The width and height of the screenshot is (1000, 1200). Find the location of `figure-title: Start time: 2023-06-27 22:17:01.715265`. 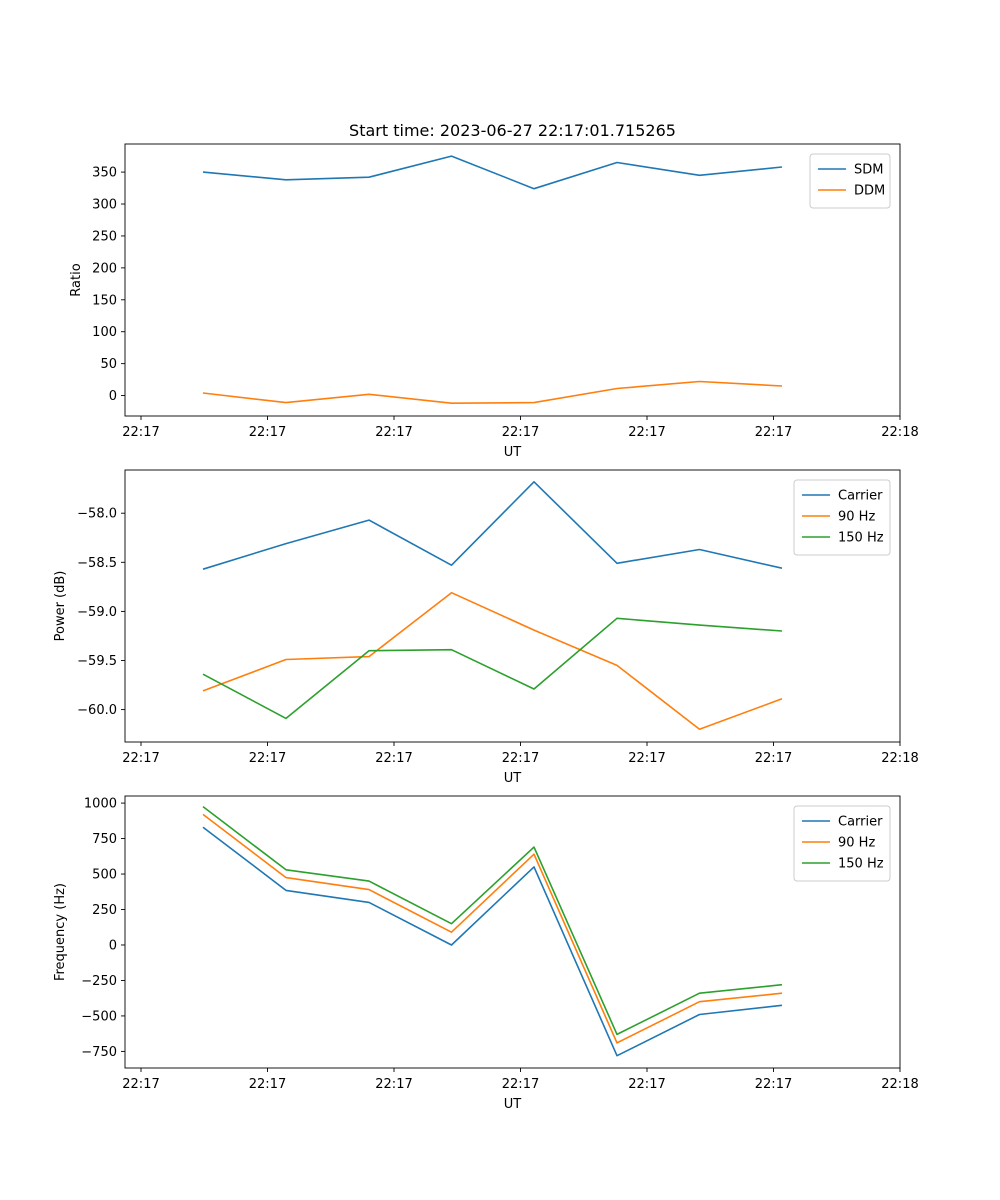

figure-title: Start time: 2023-06-27 22:17:01.715265 is located at coordinates (512, 130).